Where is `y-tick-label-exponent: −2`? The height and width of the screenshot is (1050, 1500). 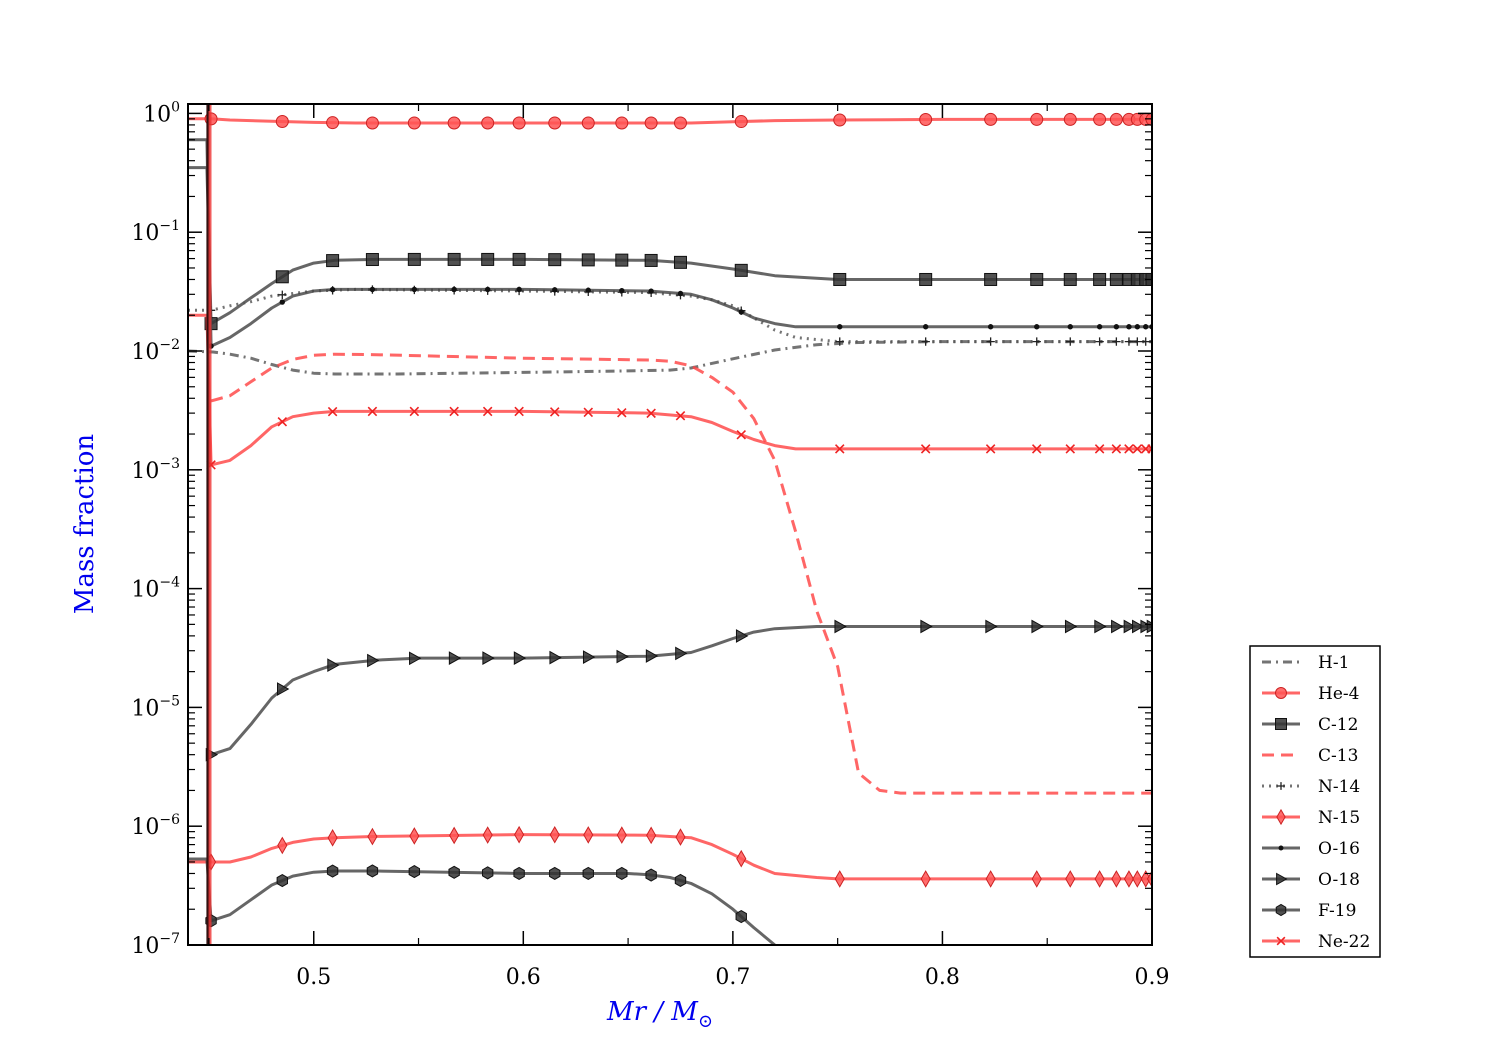
y-tick-label-exponent: −2 is located at coordinates (169, 345).